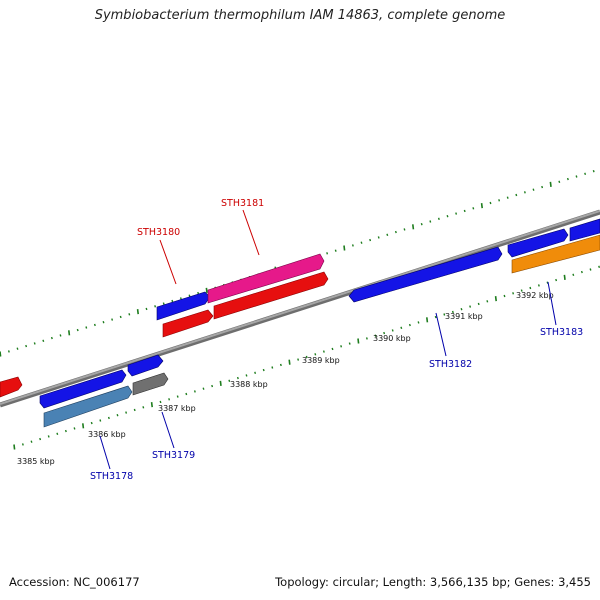 Image resolution: width=600 pixels, height=600 pixels. I want to click on kbp-label-3386: 3386 kbp, so click(107, 434).